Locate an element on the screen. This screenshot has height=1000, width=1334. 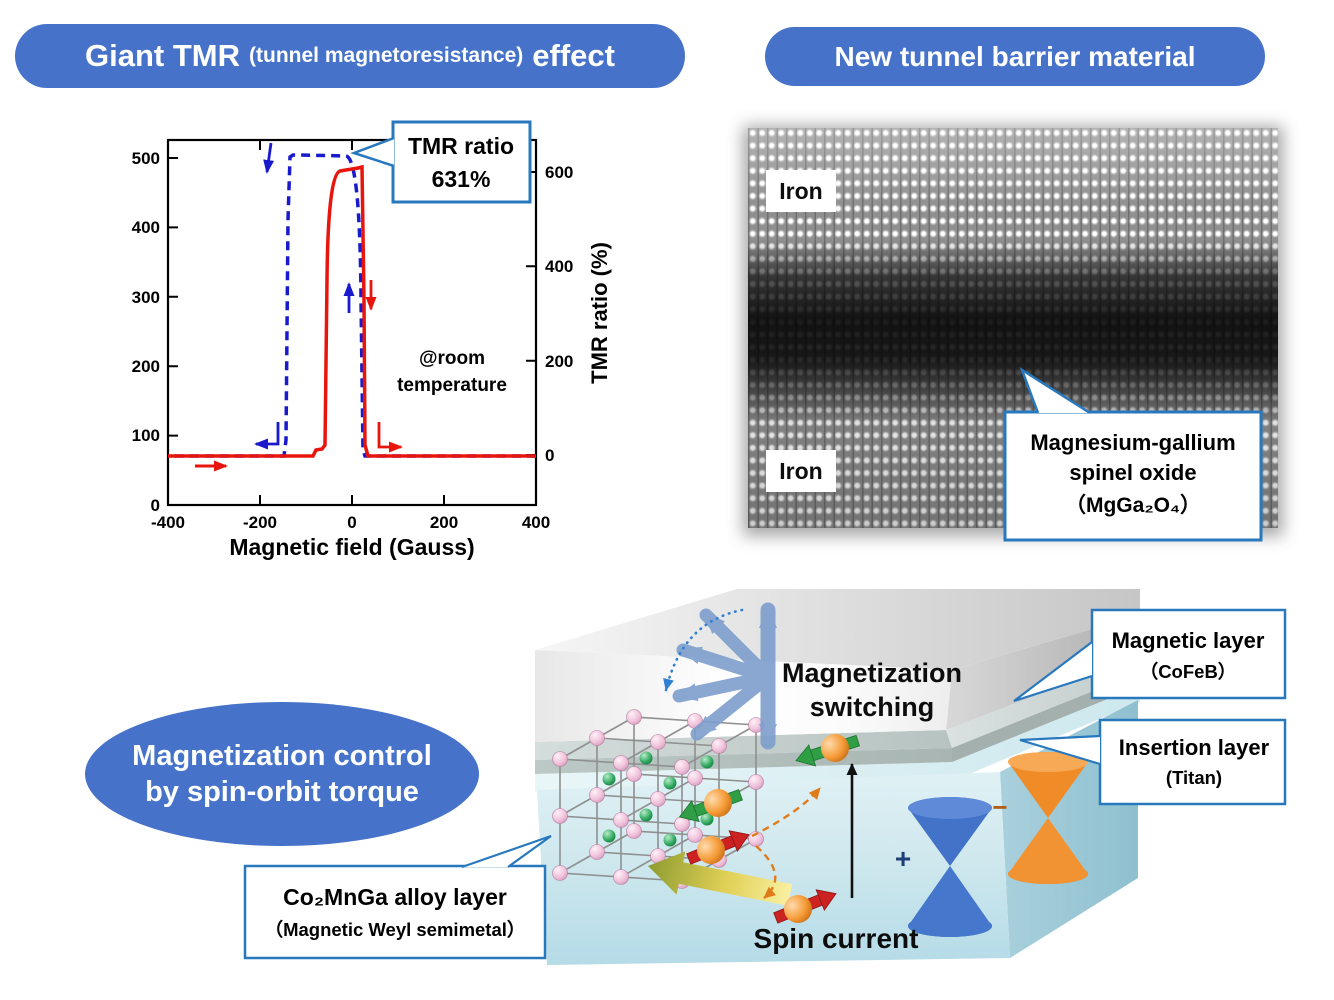
left-tick-100: 100 is located at coordinates (146, 435).